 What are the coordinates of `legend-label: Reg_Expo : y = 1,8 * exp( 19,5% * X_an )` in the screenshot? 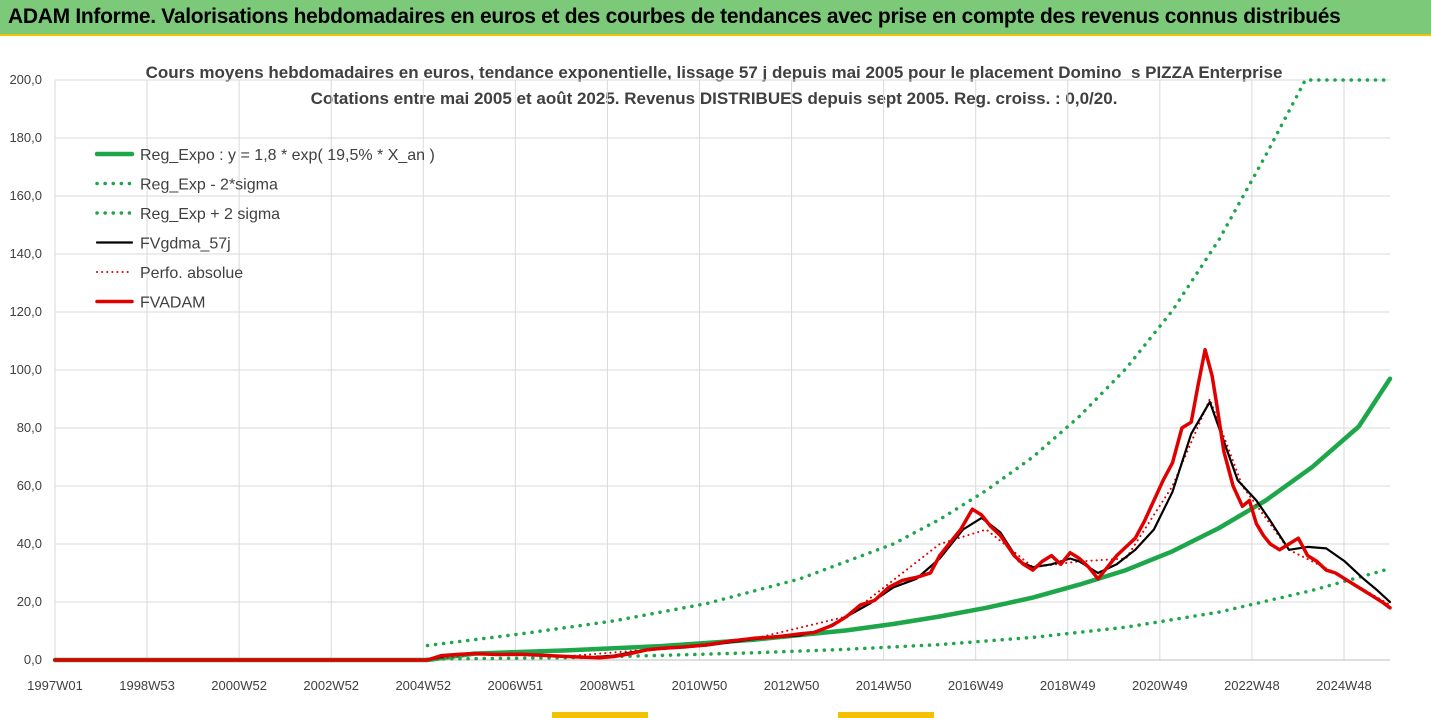 It's located at (287, 155).